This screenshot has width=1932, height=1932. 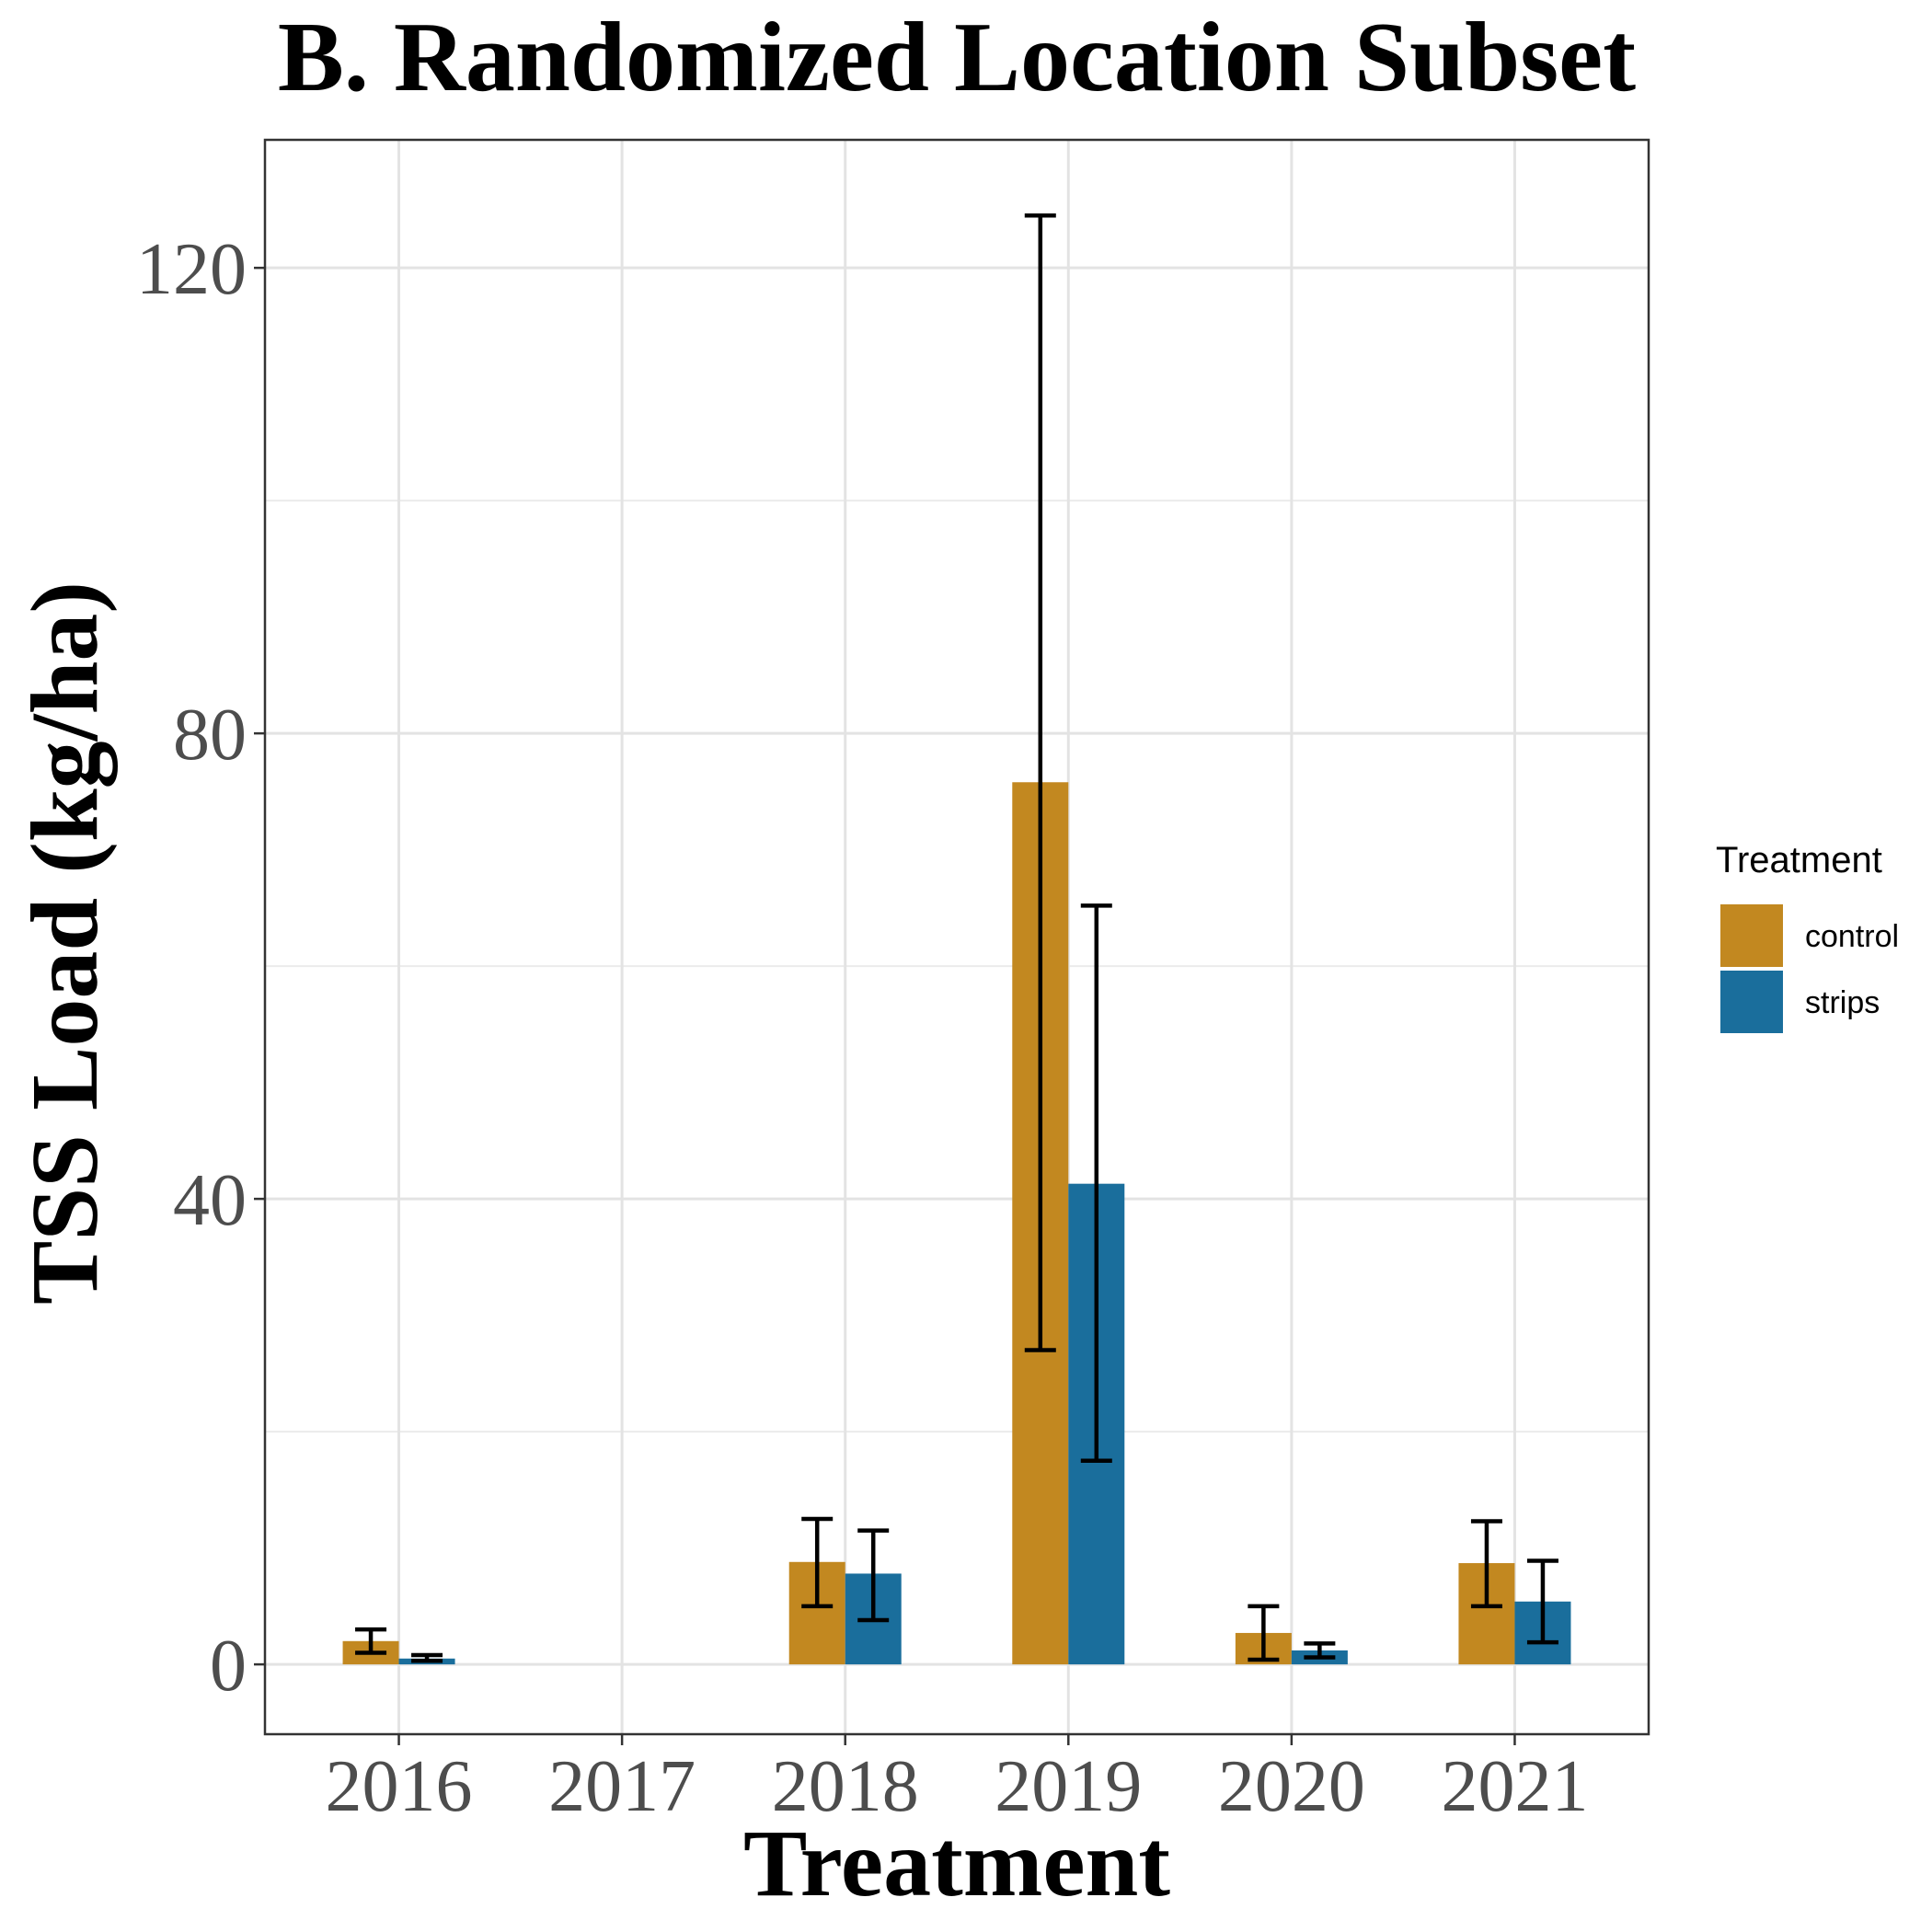 What do you see at coordinates (845, 1786) in the screenshot?
I see `x-tick-label: 2018` at bounding box center [845, 1786].